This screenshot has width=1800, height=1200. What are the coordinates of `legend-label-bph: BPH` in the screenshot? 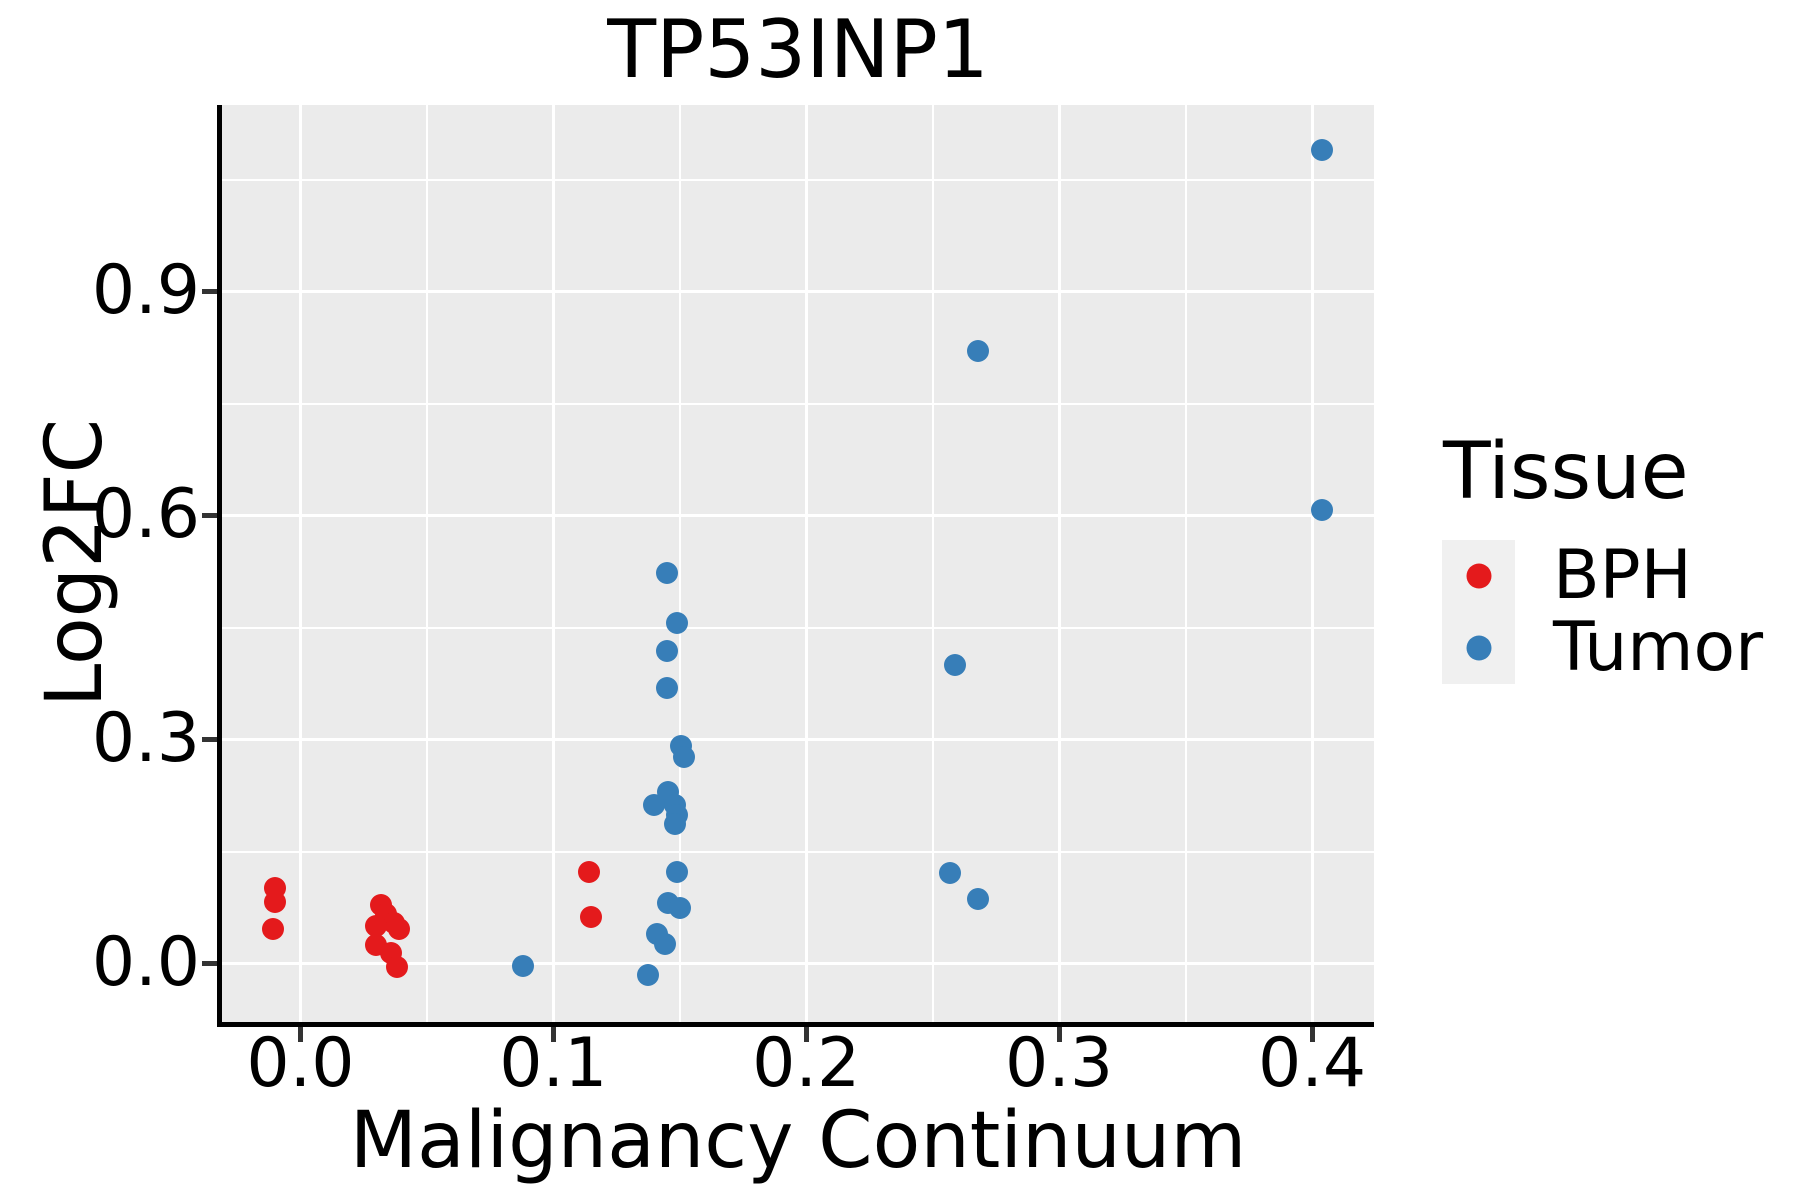 It's located at (1622, 575).